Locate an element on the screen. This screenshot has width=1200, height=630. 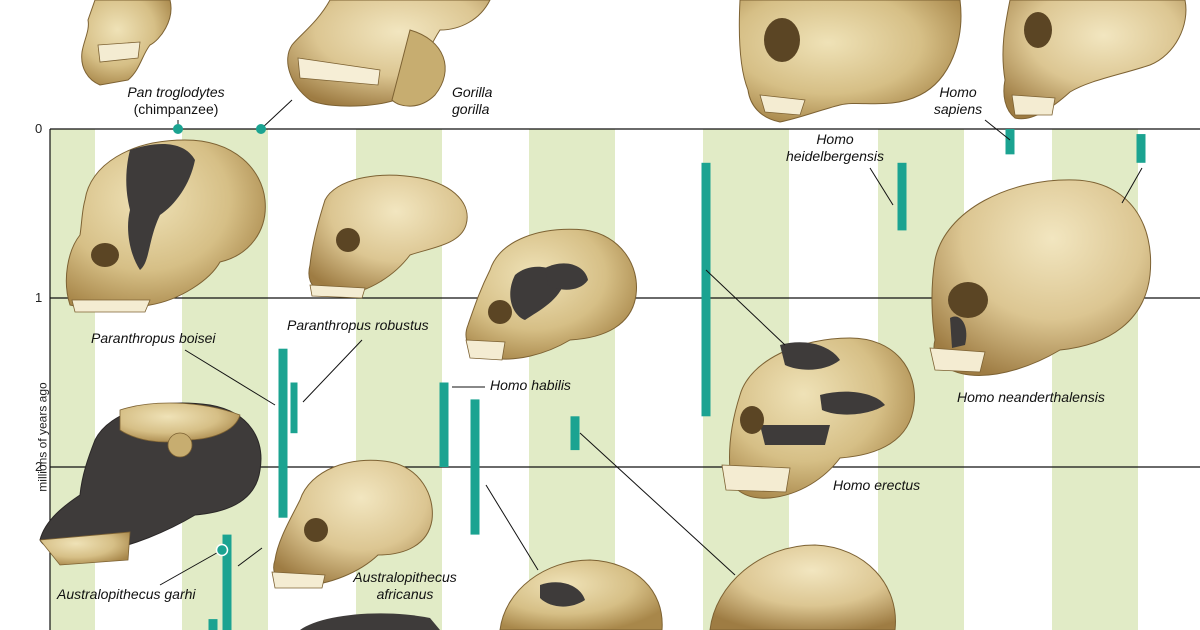
label-line: heidelbergensis is located at coordinates (835, 156).